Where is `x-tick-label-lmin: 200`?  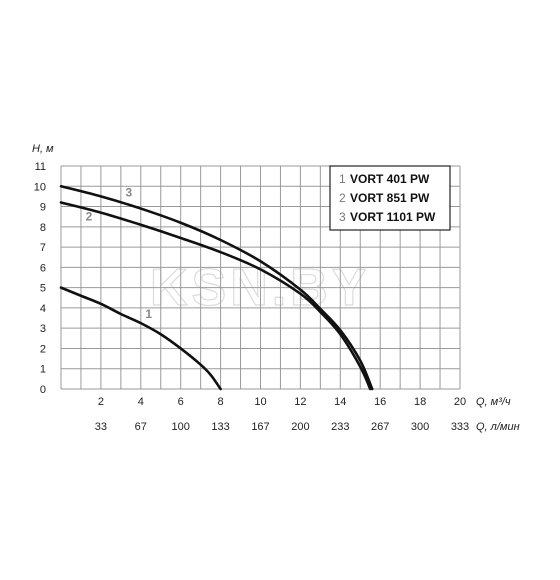 x-tick-label-lmin: 200 is located at coordinates (300, 427).